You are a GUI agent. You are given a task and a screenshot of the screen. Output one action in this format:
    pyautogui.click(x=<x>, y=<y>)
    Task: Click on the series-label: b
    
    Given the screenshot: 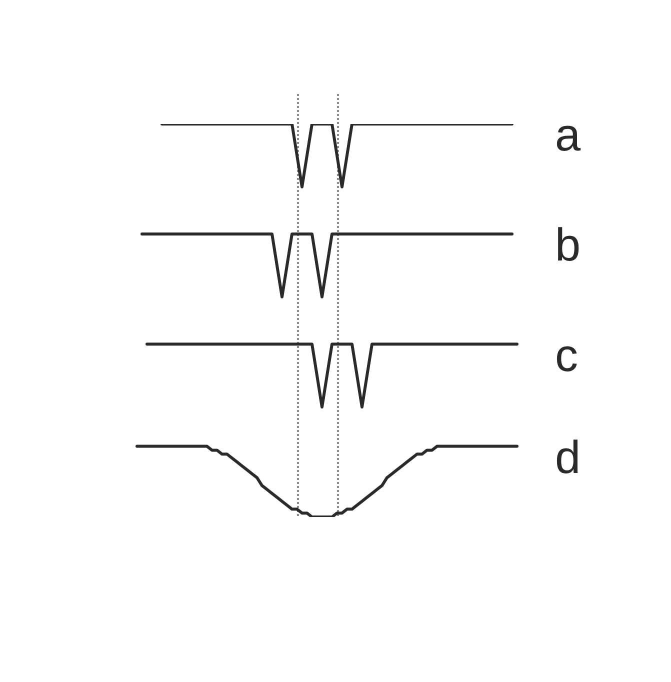 What is the action you would take?
    pyautogui.click(x=568, y=244)
    